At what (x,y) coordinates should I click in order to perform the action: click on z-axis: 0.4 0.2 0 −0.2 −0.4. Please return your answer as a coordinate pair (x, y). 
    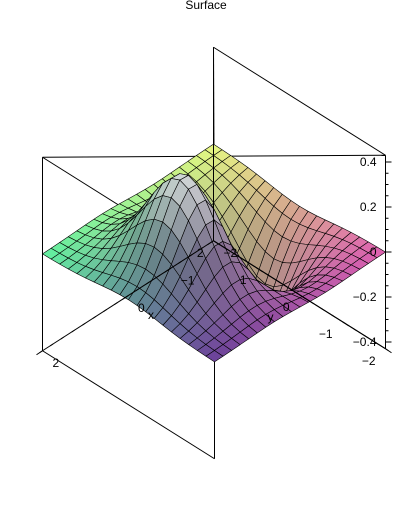
    Looking at the image, I should click on (372, 252).